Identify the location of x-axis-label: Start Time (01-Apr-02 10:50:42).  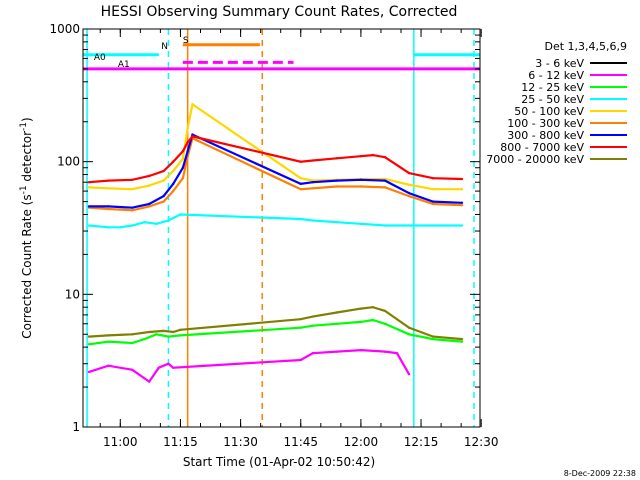
(279, 462).